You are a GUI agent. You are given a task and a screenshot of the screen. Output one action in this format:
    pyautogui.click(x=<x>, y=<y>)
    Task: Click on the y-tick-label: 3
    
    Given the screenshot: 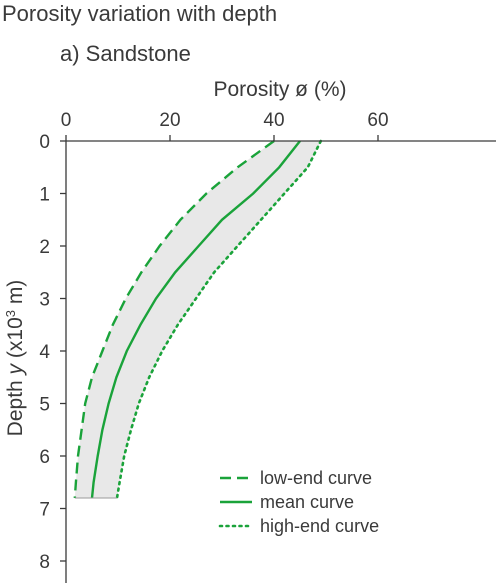 What is the action you would take?
    pyautogui.click(x=44, y=300)
    